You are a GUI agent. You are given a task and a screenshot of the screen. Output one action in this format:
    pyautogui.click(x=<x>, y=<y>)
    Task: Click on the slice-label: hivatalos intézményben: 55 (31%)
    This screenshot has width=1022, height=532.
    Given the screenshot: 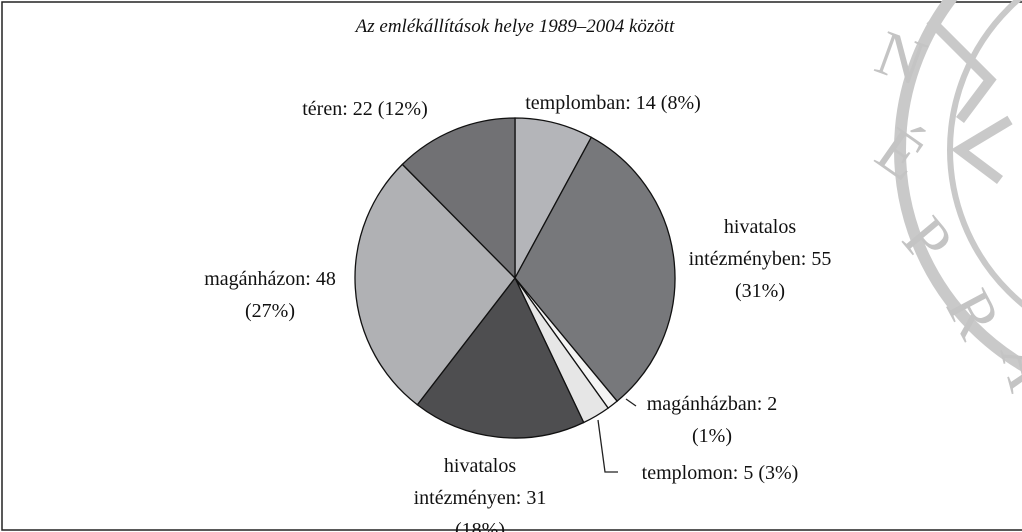 What is the action you would take?
    pyautogui.click(x=760, y=259)
    